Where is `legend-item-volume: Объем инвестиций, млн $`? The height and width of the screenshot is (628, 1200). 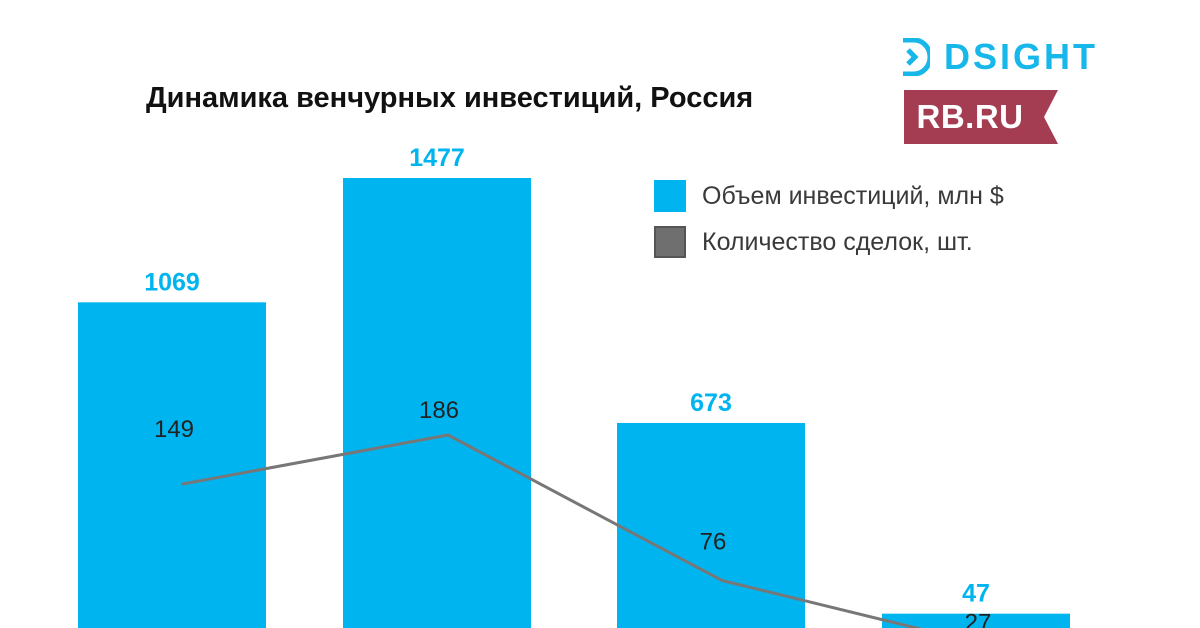
legend-item-volume: Объем инвестиций, млн $ is located at coordinates (829, 196).